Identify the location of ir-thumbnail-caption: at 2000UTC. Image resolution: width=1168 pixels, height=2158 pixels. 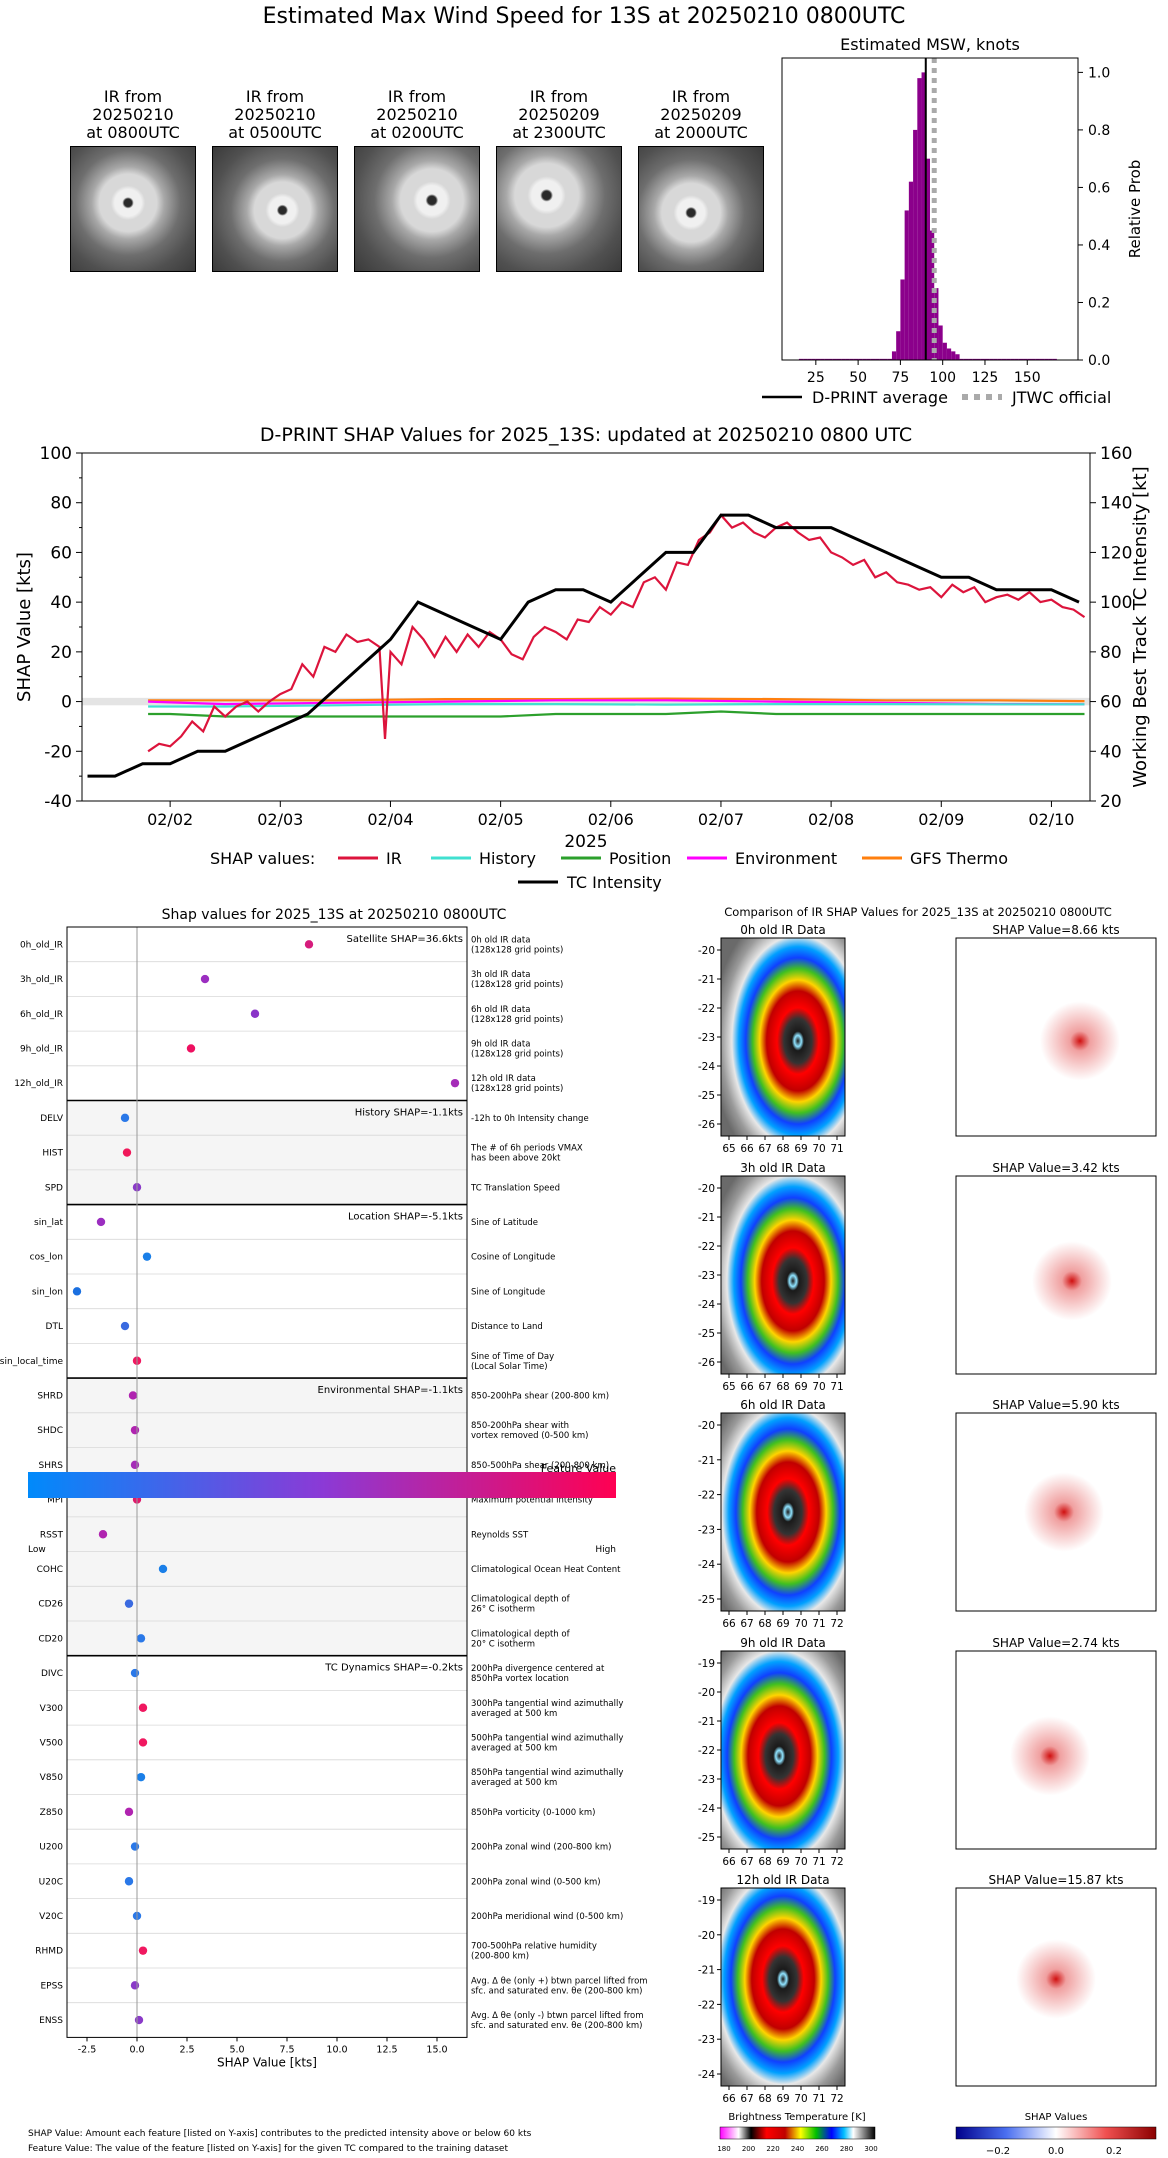
(701, 132).